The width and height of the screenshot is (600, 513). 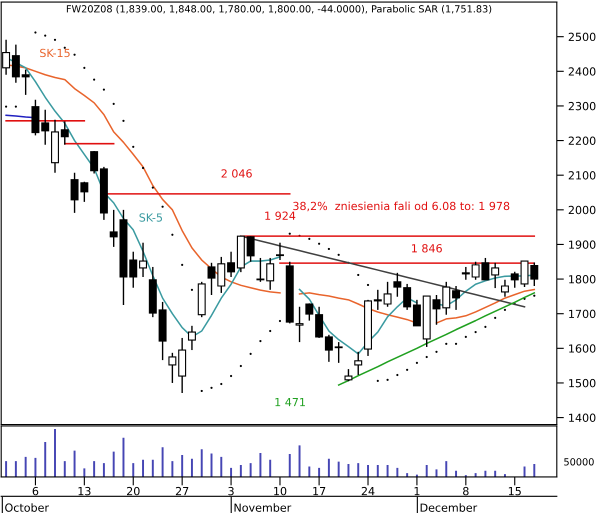 I want to click on text: December, so click(x=449, y=507).